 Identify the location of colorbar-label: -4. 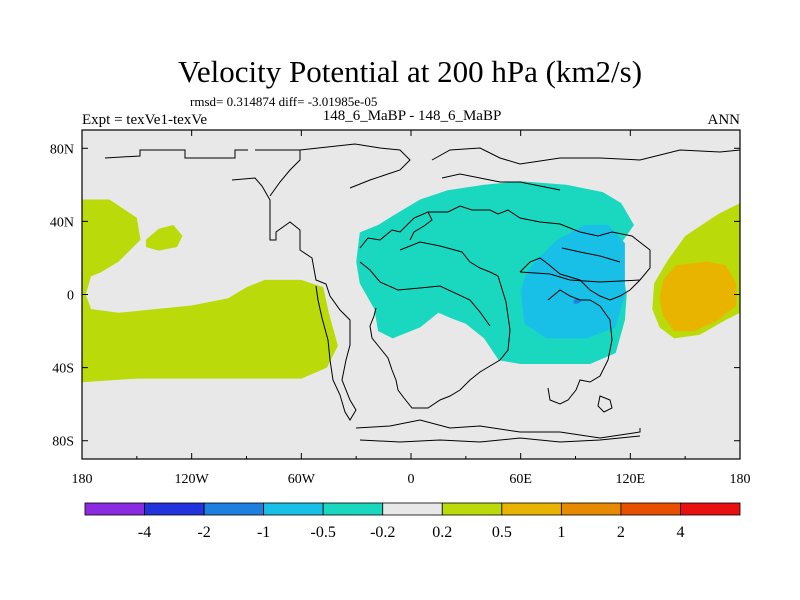
(144, 532).